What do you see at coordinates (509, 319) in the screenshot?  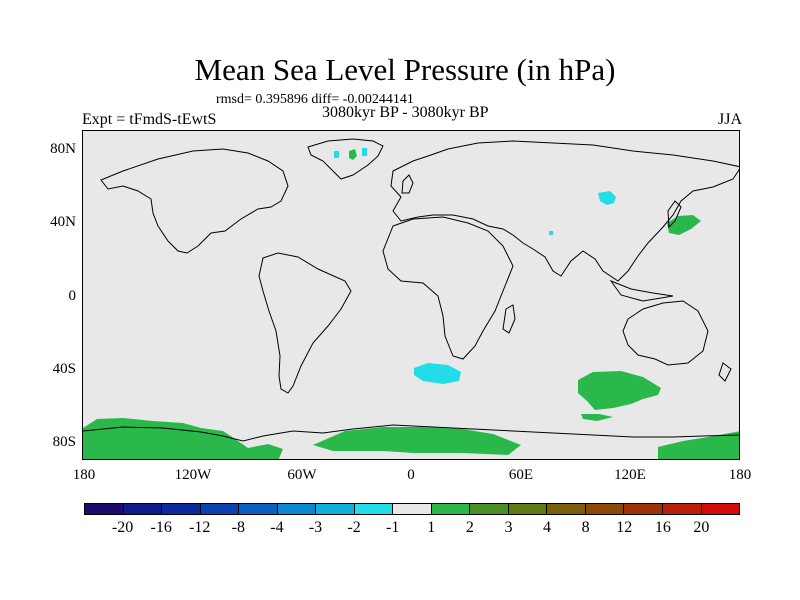 I see `madagascar-coast` at bounding box center [509, 319].